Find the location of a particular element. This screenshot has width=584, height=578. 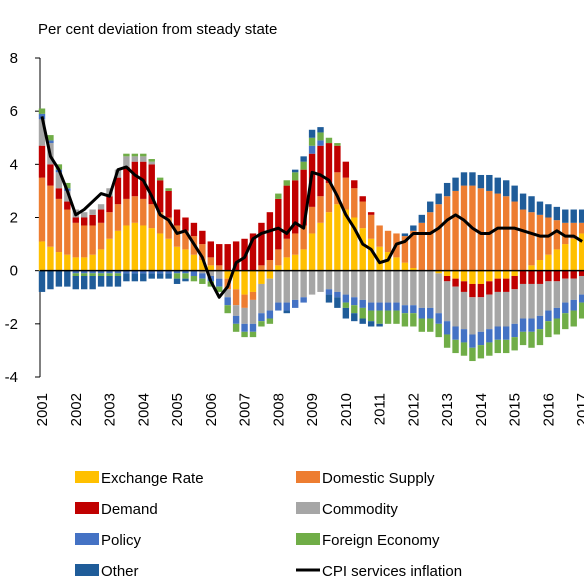

x-tick-label: 2016 is located at coordinates (548, 409).